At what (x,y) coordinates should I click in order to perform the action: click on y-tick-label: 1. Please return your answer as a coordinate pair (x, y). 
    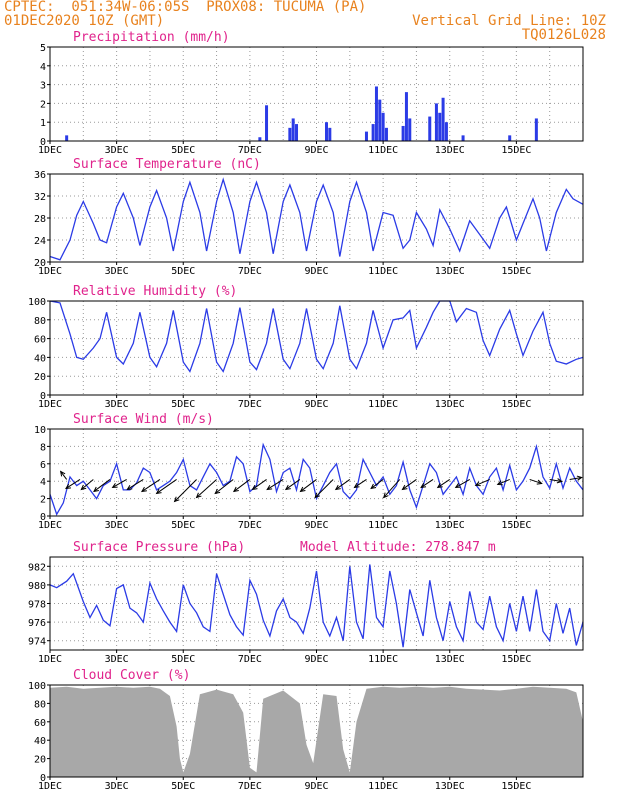
    Looking at the image, I should click on (43, 123).